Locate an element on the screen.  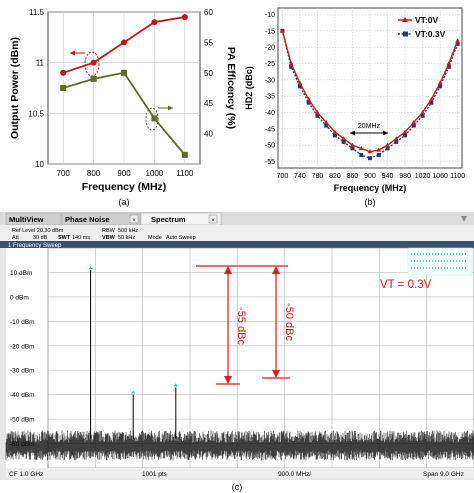
annotation-arrow-2-bottom-head is located at coordinates (276, 374).